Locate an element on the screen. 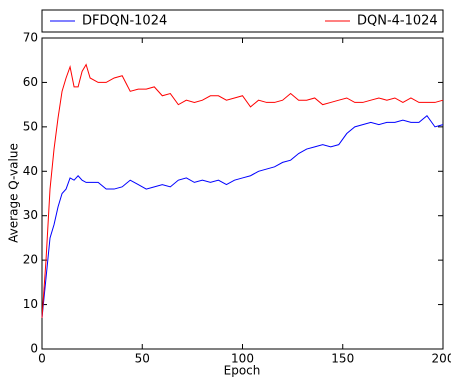 This screenshot has width=451, height=377. y-axis-label: Average Q-value is located at coordinates (14, 193).